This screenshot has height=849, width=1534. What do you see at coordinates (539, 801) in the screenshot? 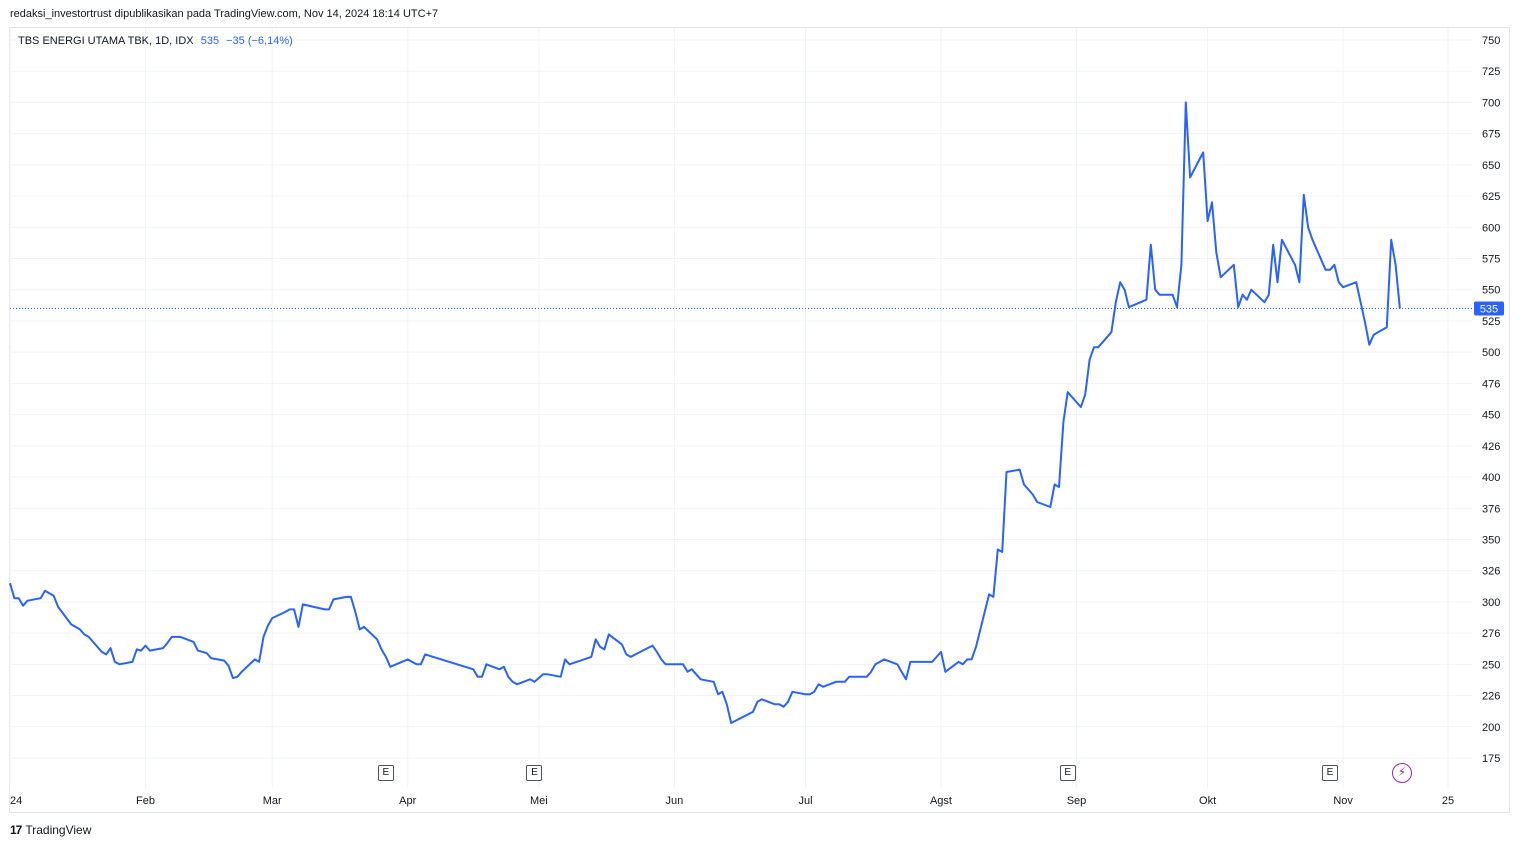
I see `x-tick-label: Mei` at bounding box center [539, 801].